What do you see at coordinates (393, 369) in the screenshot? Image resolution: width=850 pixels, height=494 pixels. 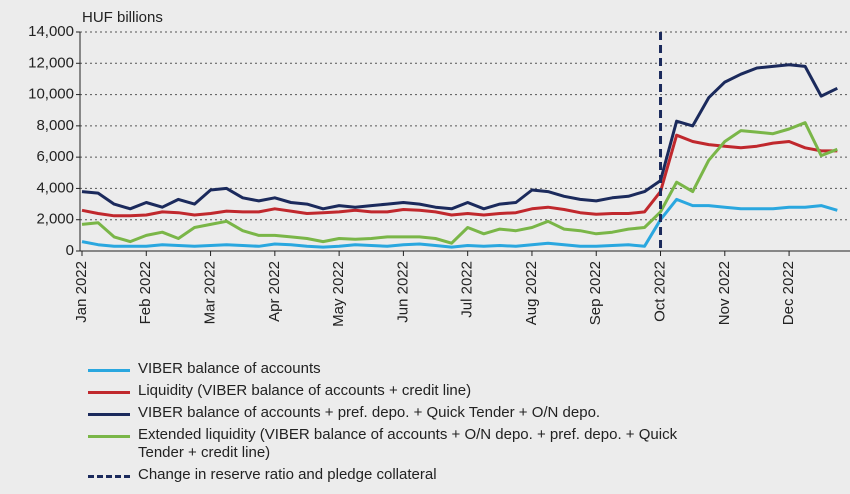 I see `legend-item: VIBER balance of accounts` at bounding box center [393, 369].